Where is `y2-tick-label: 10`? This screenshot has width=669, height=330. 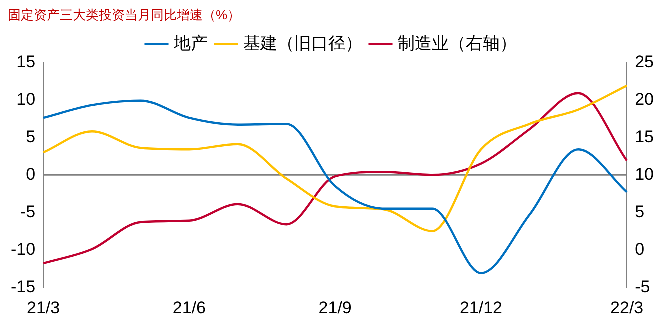 y2-tick-label: 10 is located at coordinates (644, 174).